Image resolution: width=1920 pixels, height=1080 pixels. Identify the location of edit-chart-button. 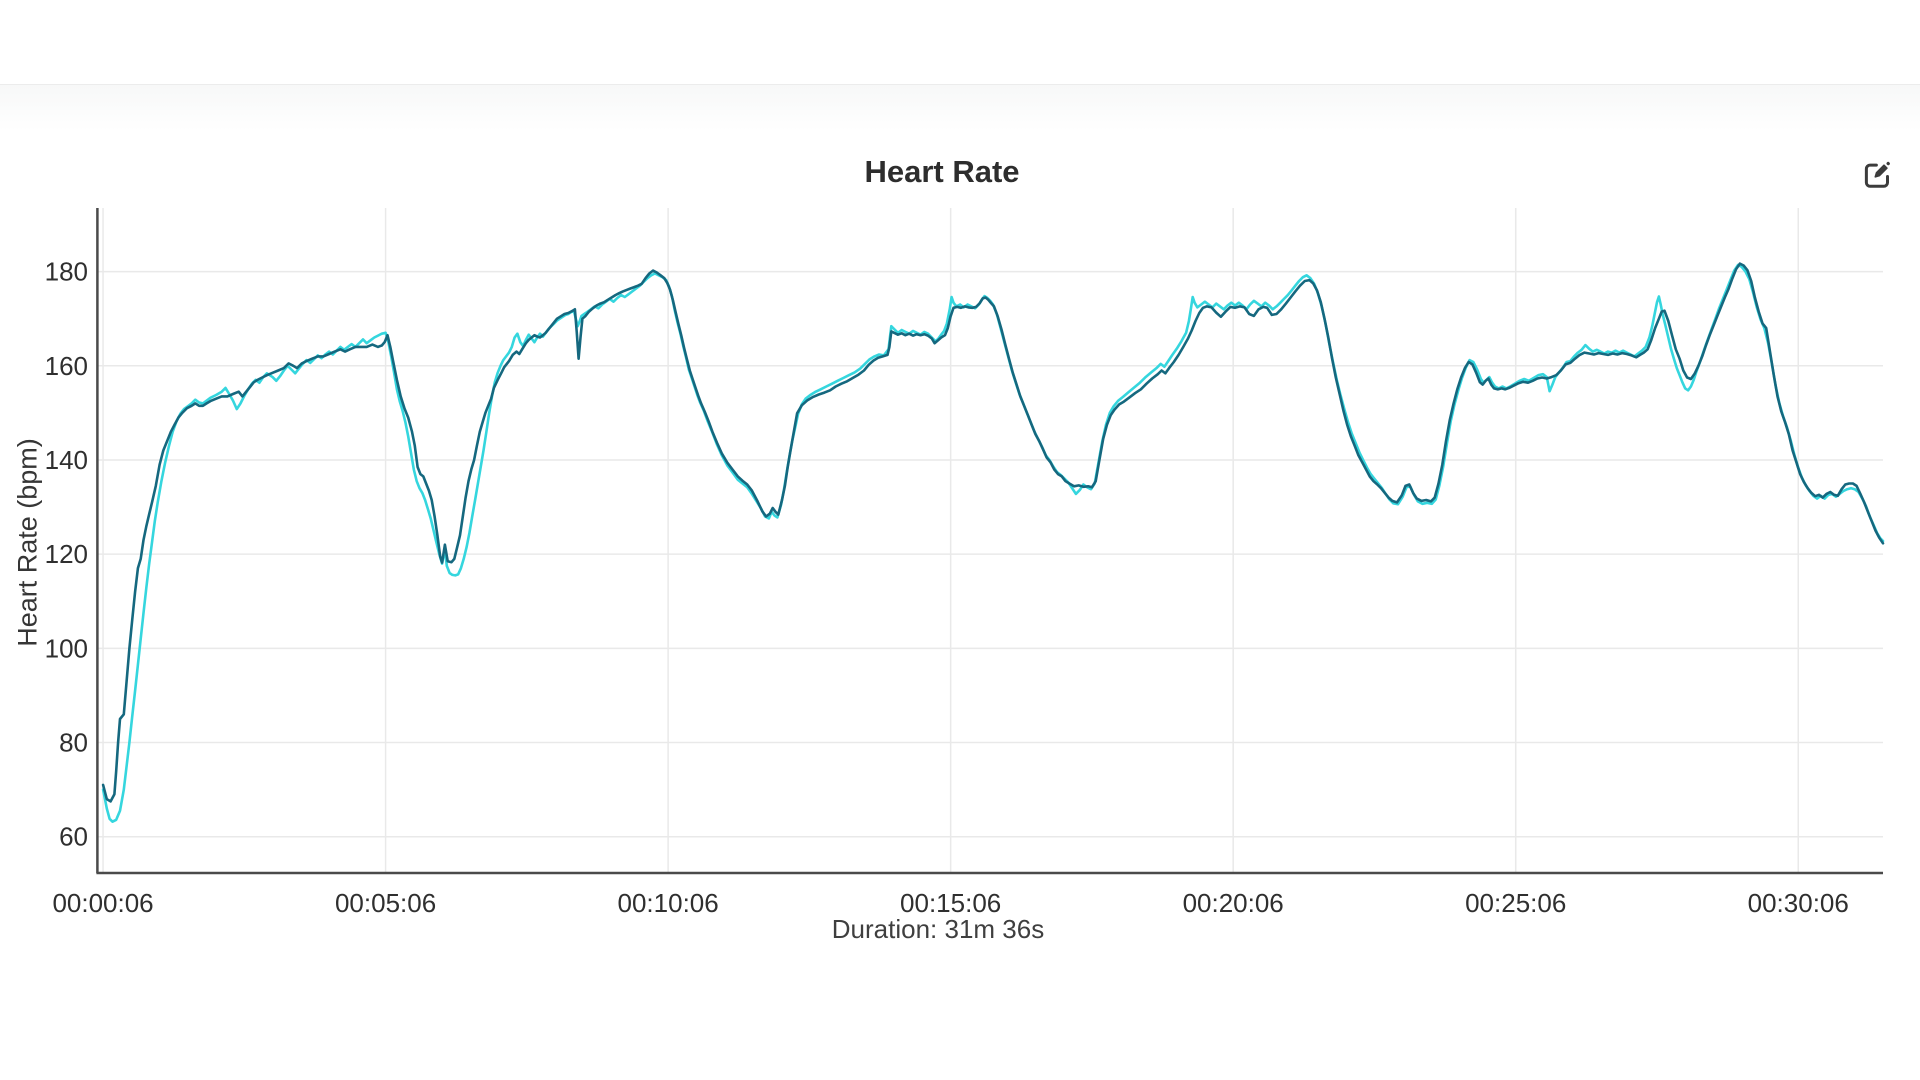
(1877, 175).